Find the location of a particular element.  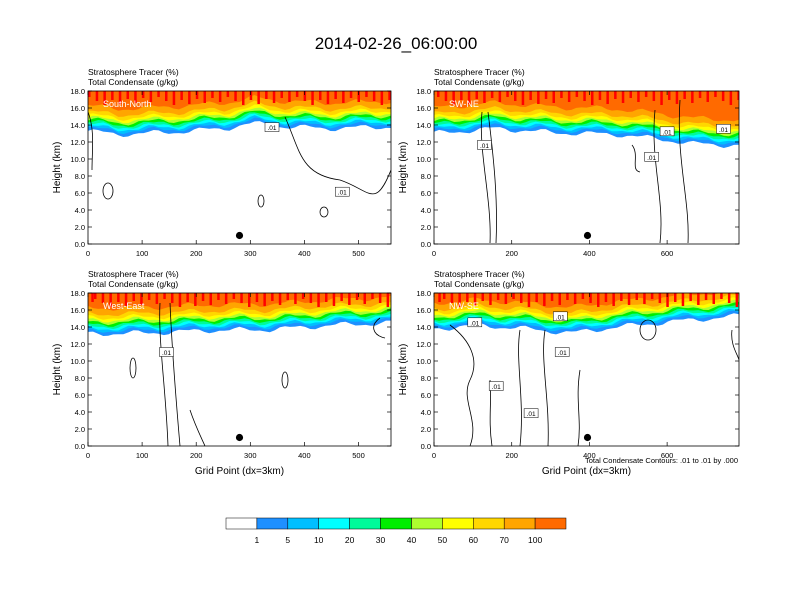

tracer-field: .01 .01 is located at coordinates (239, 167).